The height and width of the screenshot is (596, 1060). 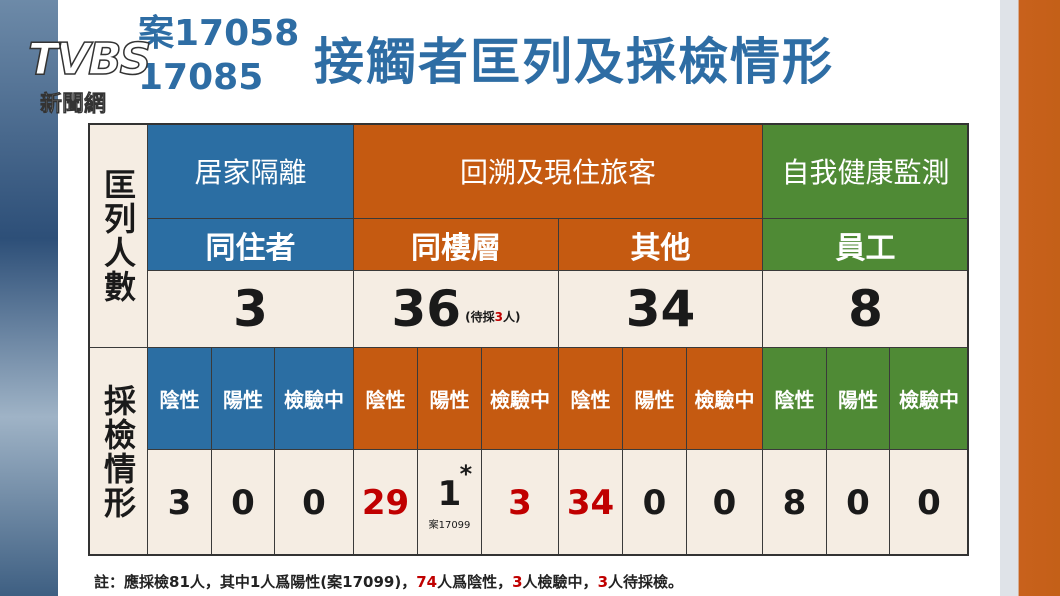 I want to click on logo-brand: TVBS, so click(x=89, y=59).